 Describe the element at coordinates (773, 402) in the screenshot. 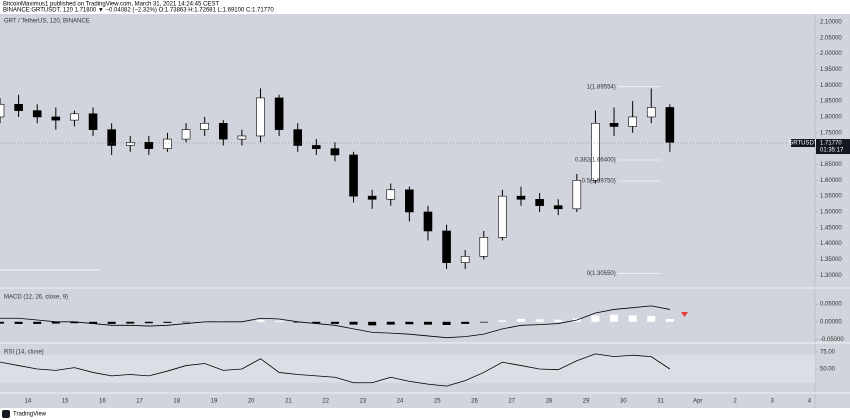

I see `x-tick-label: 3` at that location.